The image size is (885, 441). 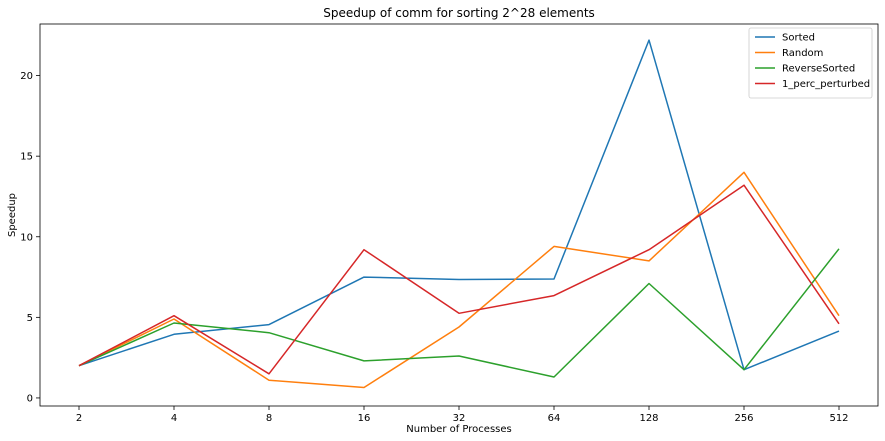 What do you see at coordinates (30, 318) in the screenshot?
I see `y-tick-label: 5` at bounding box center [30, 318].